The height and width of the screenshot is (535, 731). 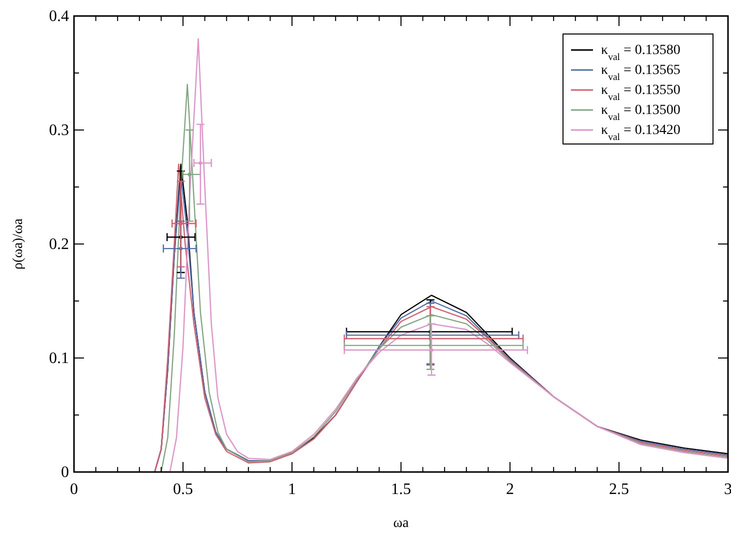 I want to click on legend-label: κ$_{val}$ = 0.13565, so click(x=640, y=72).